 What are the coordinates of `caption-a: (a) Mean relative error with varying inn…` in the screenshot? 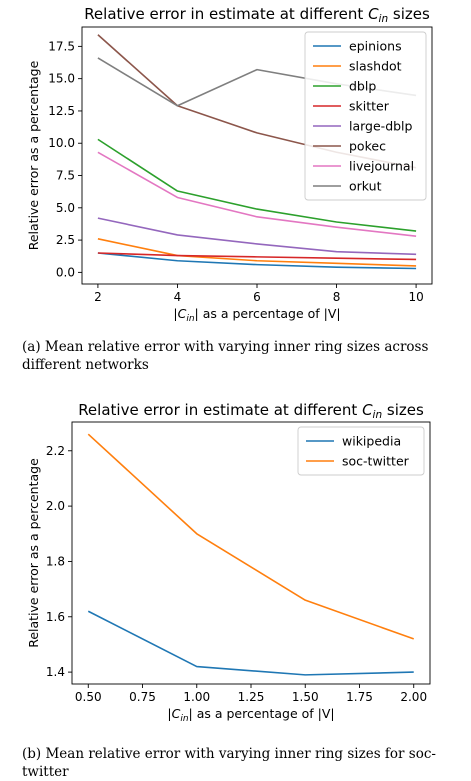 It's located at (225, 356).